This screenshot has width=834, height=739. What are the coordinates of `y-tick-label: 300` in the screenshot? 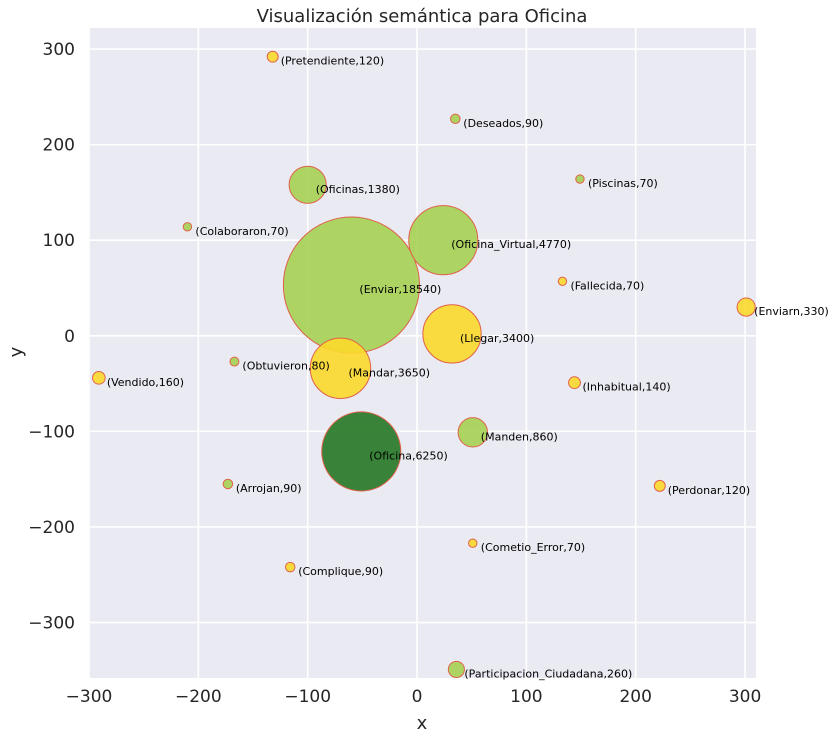 It's located at (59, 50).